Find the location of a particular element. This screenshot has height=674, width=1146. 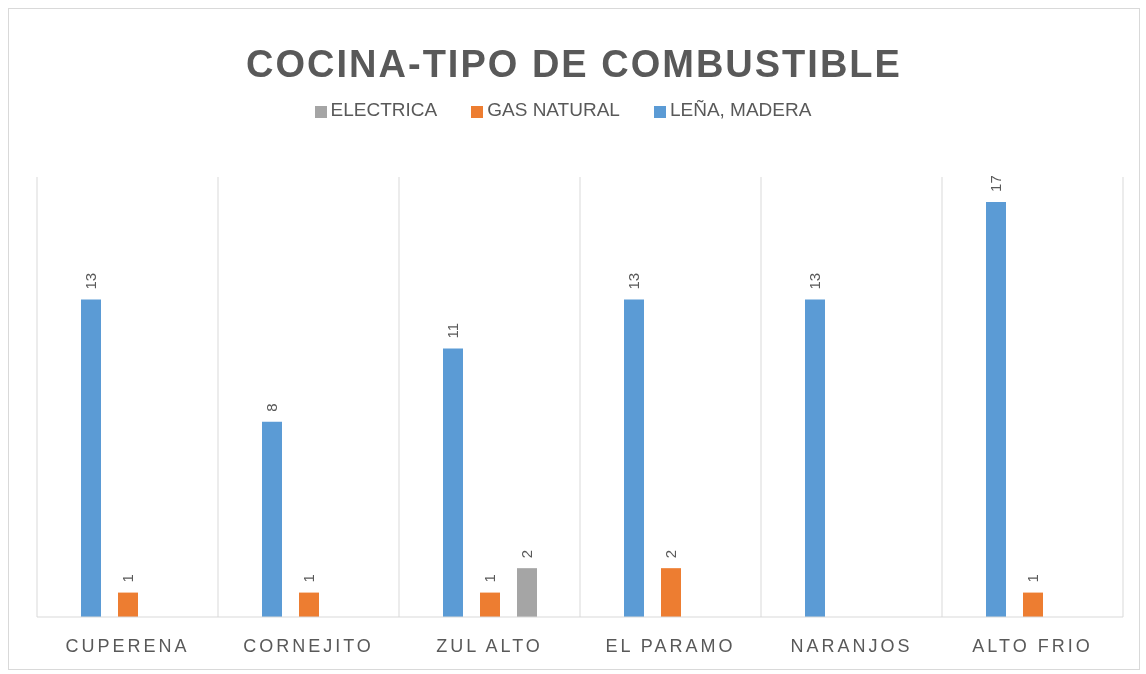

legend-label: LEÑA, MADERA is located at coordinates (740, 109).